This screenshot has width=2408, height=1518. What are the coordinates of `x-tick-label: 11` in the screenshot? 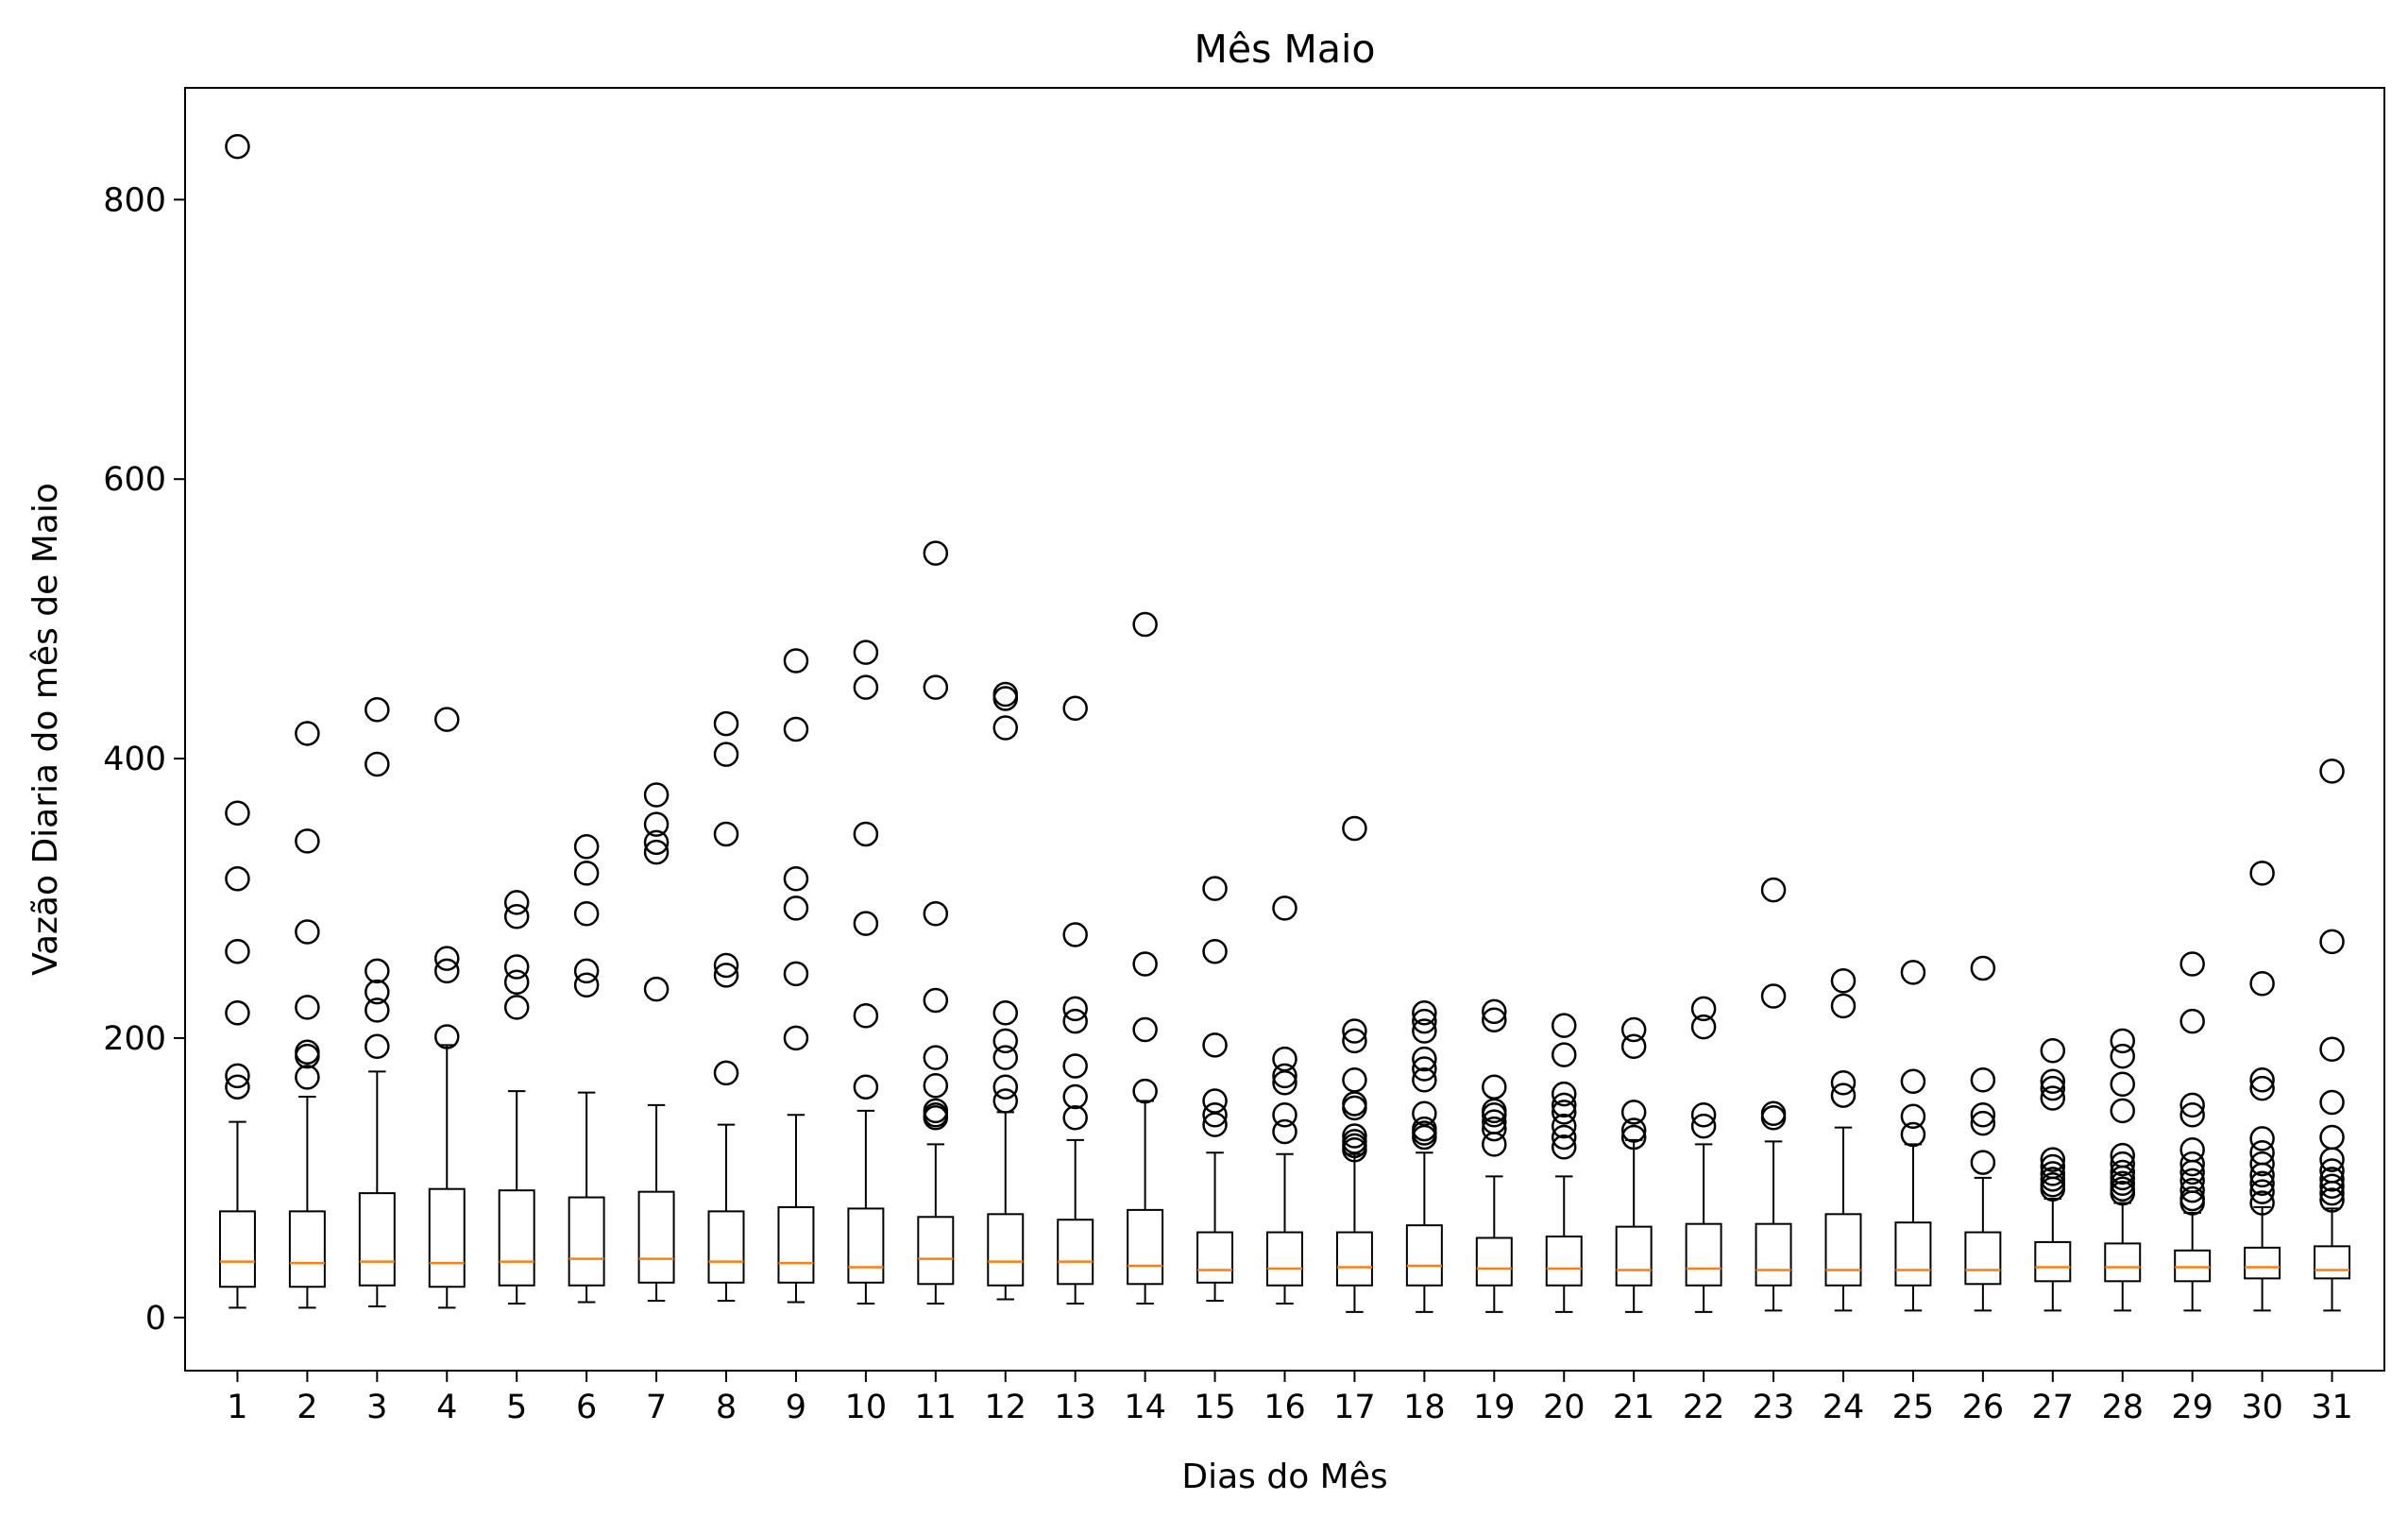 It's located at (936, 1407).